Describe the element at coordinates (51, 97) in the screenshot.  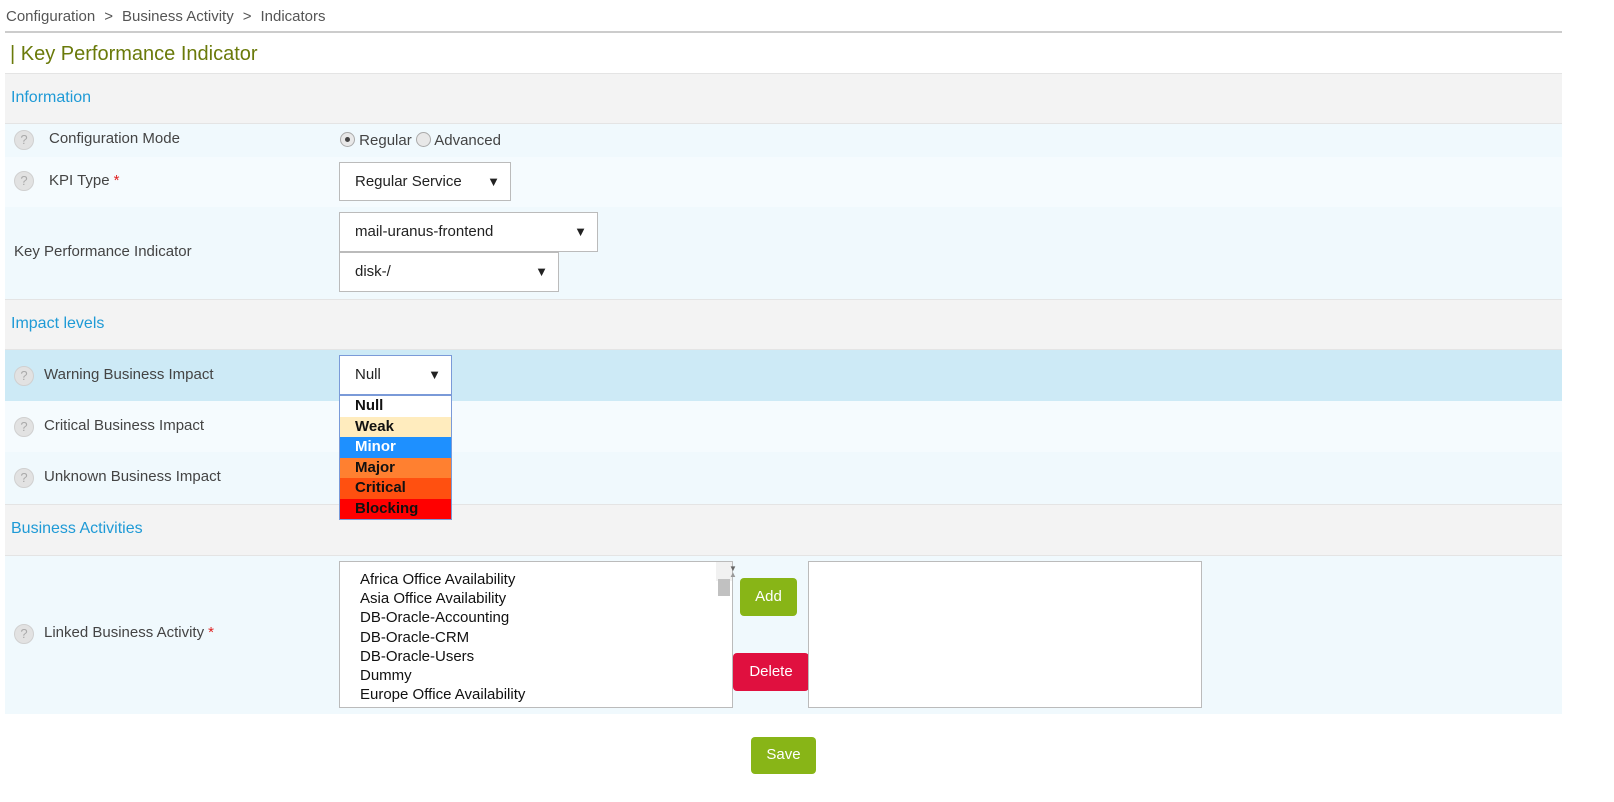
I see `section-title: Information` at that location.